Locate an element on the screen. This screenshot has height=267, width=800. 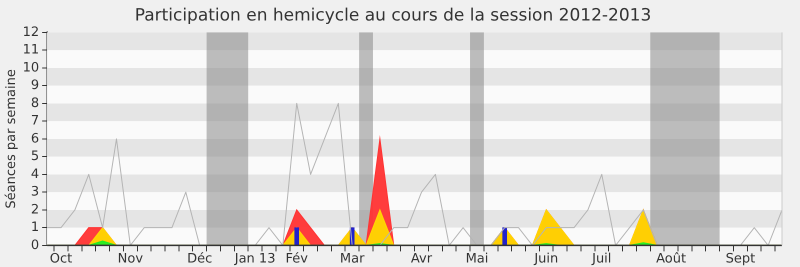
y-tick-label: 4 is located at coordinates (35, 174).